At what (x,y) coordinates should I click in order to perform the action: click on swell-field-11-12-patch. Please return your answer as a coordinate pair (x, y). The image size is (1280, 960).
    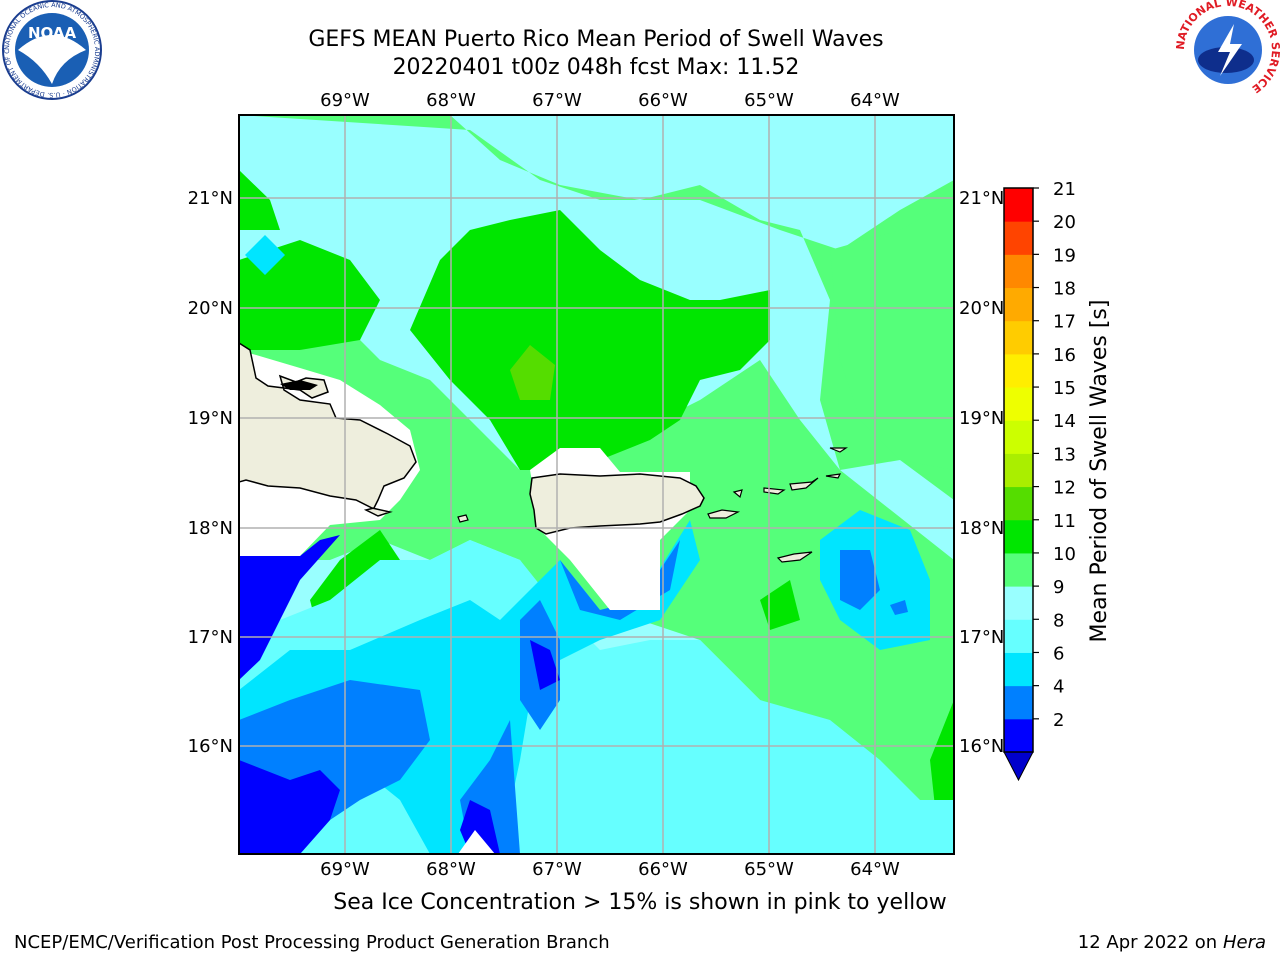
    Looking at the image, I should click on (532, 372).